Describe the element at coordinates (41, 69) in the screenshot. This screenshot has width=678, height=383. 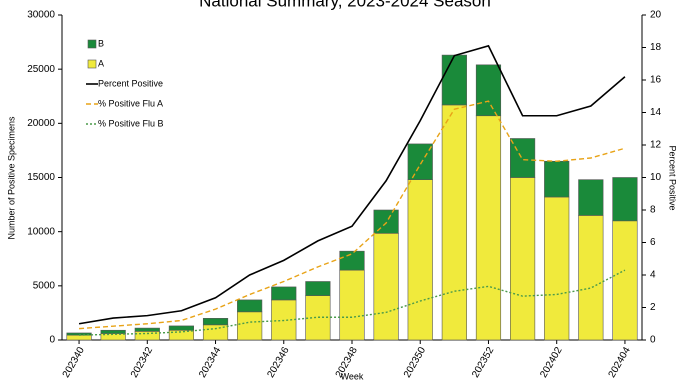
I see `y-tick-label: 25000` at that location.